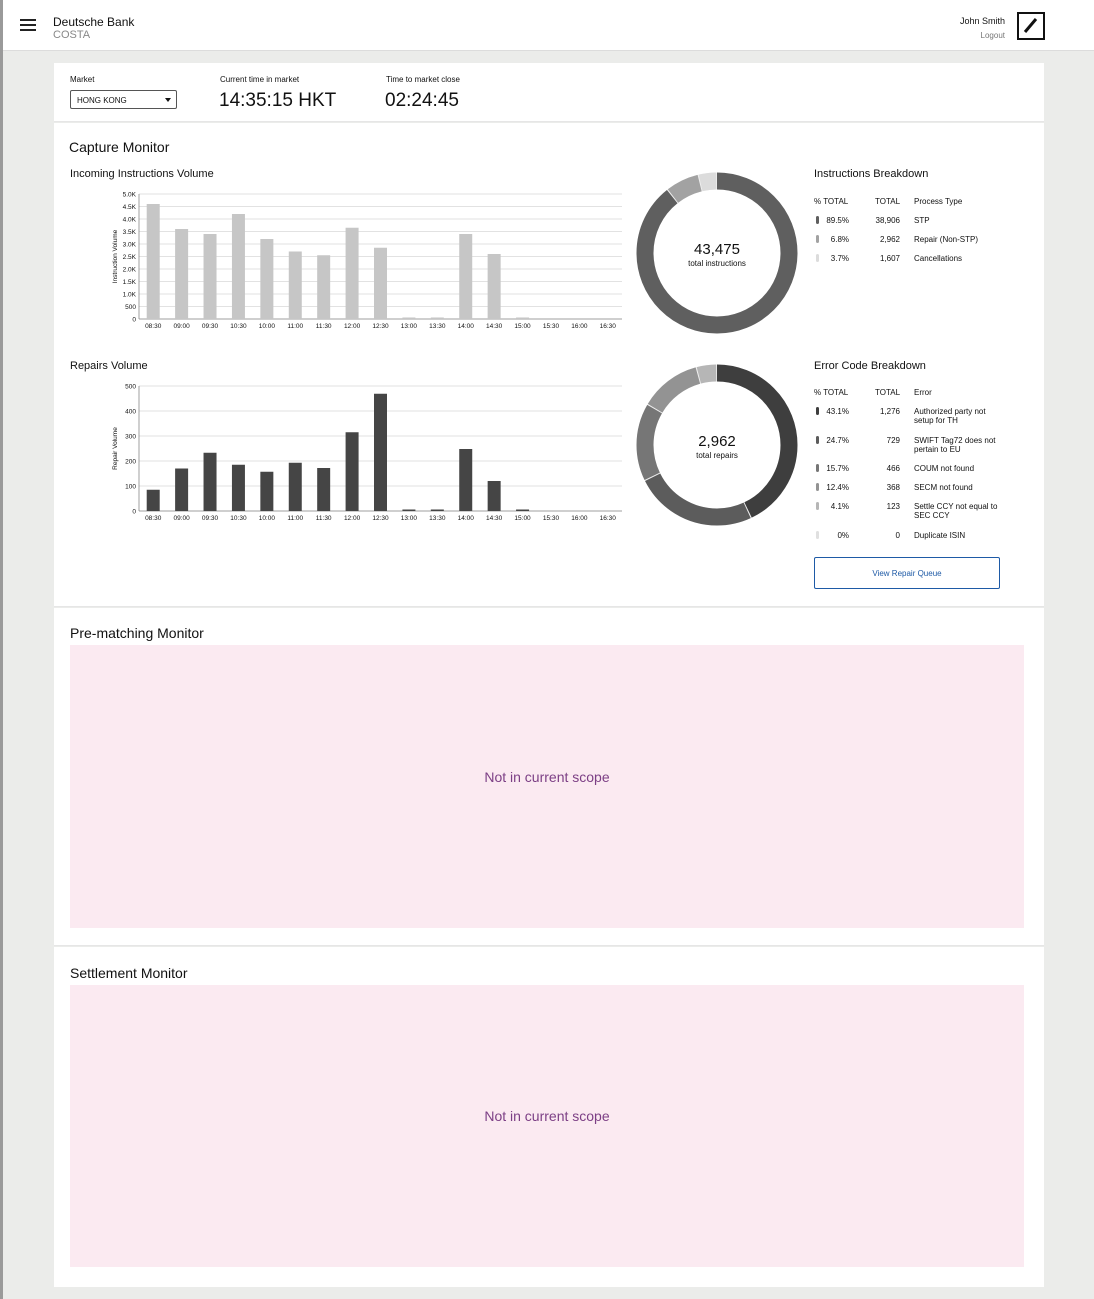 The image size is (1094, 1299). Describe the element at coordinates (134, 512) in the screenshot. I see `y-tick-label: 0` at that location.